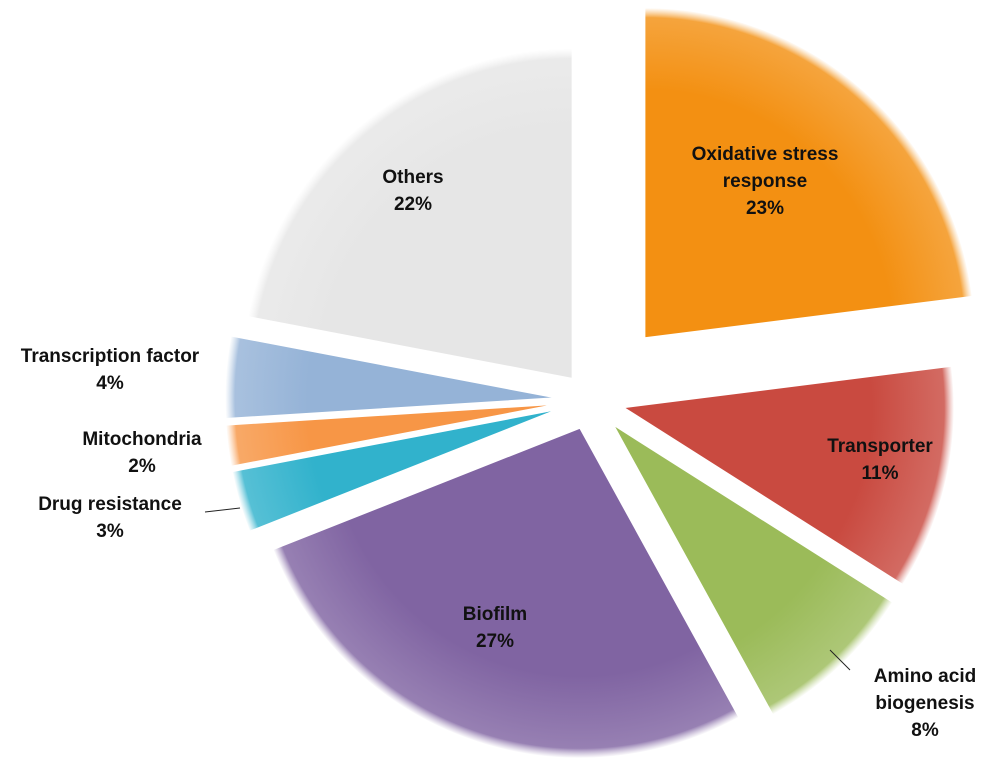 This screenshot has width=1000, height=774. Describe the element at coordinates (110, 504) in the screenshot. I see `slice-name: Drug resistance` at that location.